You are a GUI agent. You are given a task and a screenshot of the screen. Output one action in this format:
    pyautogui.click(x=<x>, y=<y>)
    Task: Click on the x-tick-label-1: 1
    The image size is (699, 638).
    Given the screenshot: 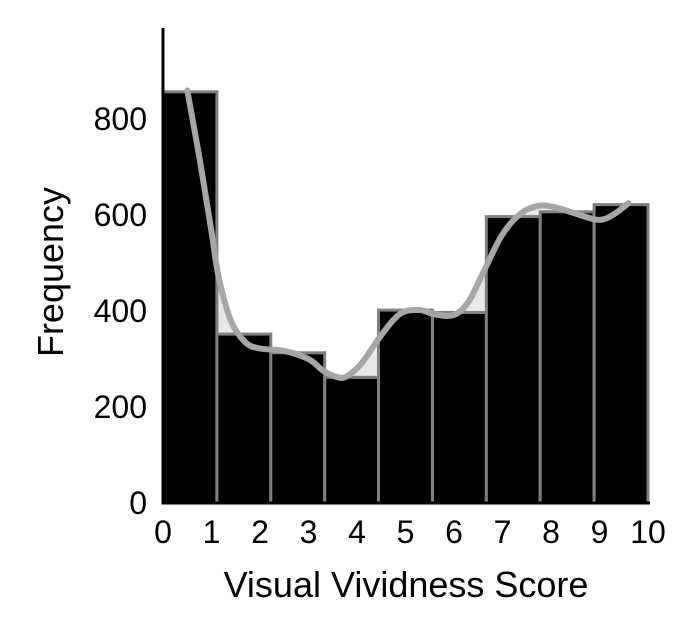 What is the action you would take?
    pyautogui.click(x=212, y=532)
    